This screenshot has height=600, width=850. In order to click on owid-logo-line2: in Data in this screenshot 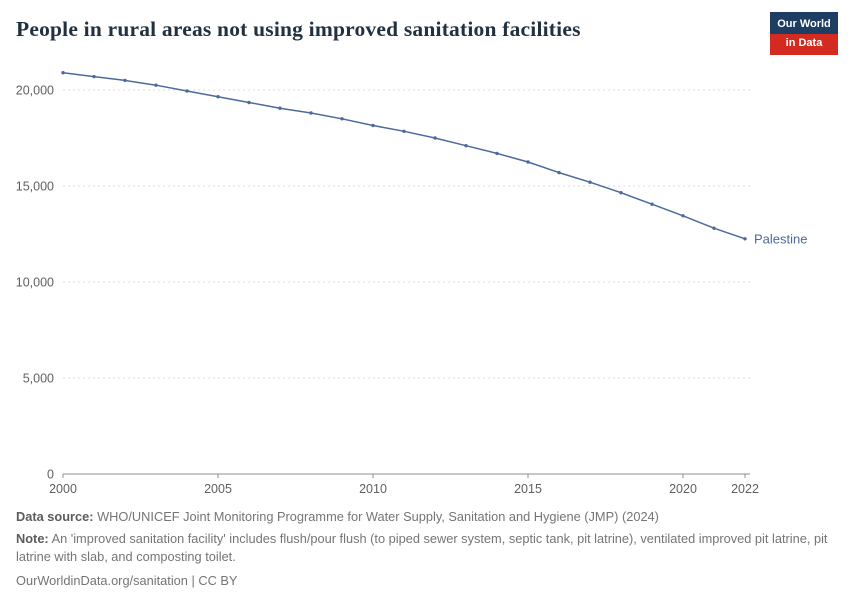, I will do `click(804, 44)`.